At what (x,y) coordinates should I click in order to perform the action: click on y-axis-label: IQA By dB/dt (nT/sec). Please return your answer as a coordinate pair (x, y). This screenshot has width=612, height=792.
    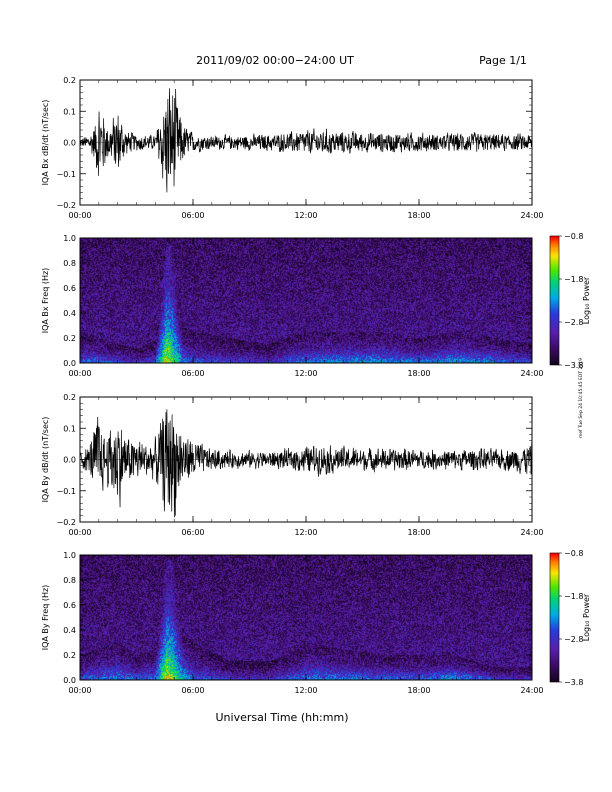
    Looking at the image, I should click on (45, 460).